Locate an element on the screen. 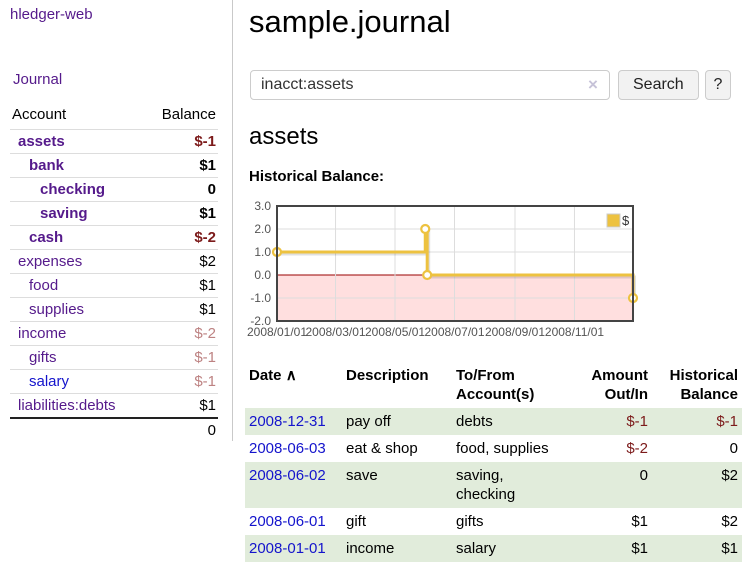 The height and width of the screenshot is (582, 742). account-row: assets $-1 is located at coordinates (114, 141).